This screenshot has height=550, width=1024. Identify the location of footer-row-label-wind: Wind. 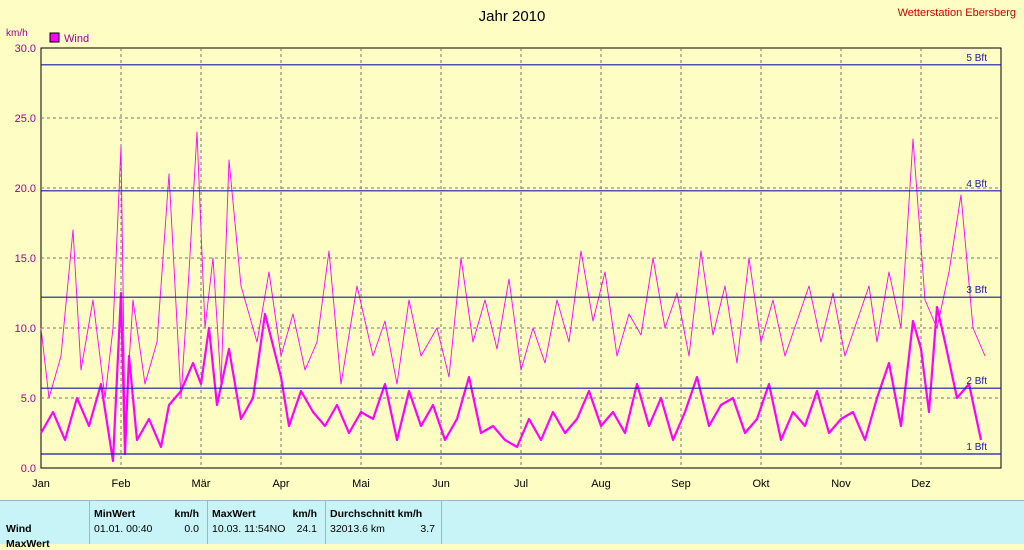
(19, 529).